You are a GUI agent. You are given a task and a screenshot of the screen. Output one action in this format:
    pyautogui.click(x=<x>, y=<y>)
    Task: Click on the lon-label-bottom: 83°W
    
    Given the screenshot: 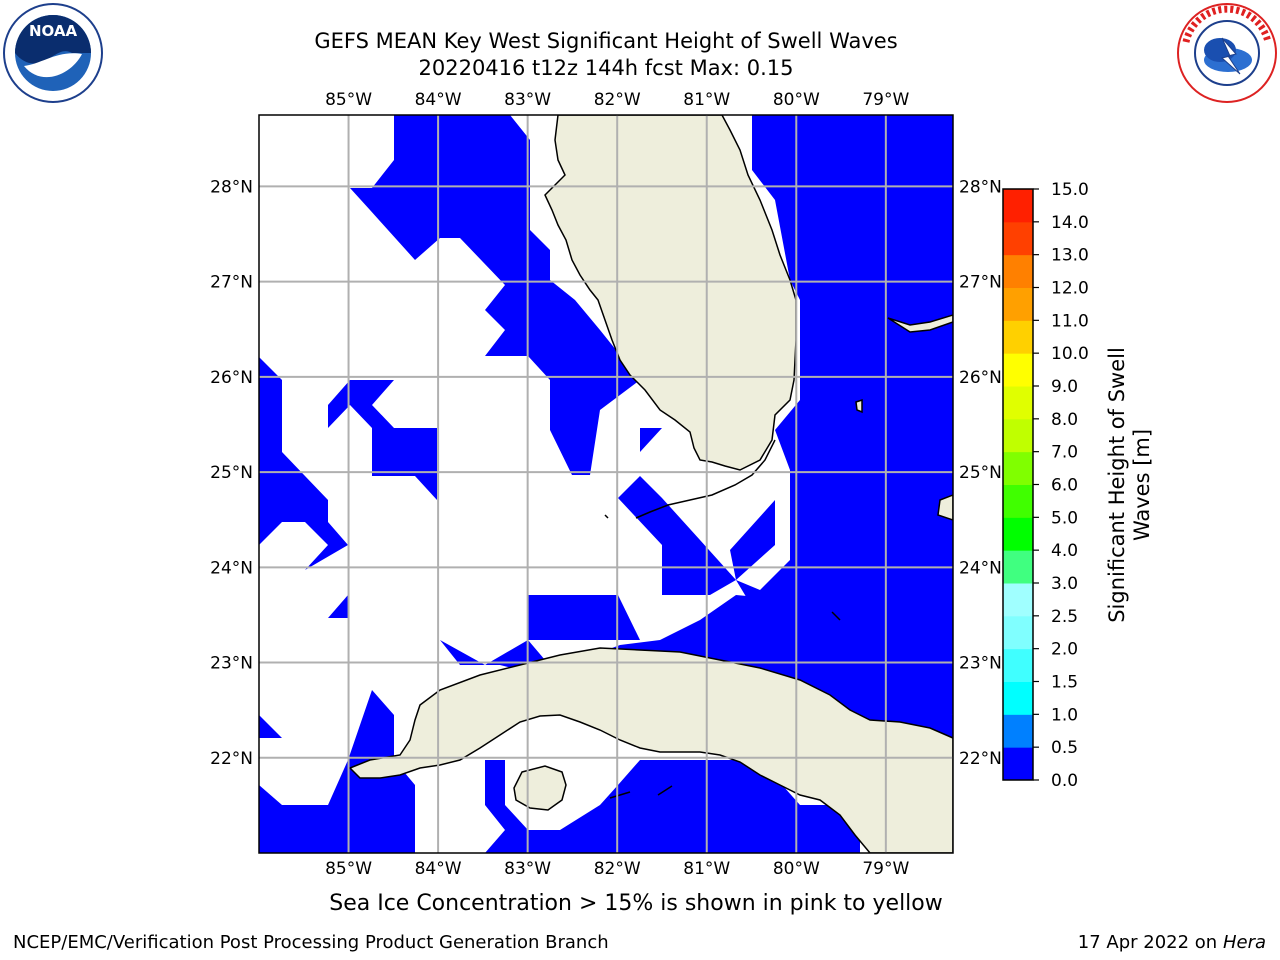 What is the action you would take?
    pyautogui.click(x=527, y=869)
    